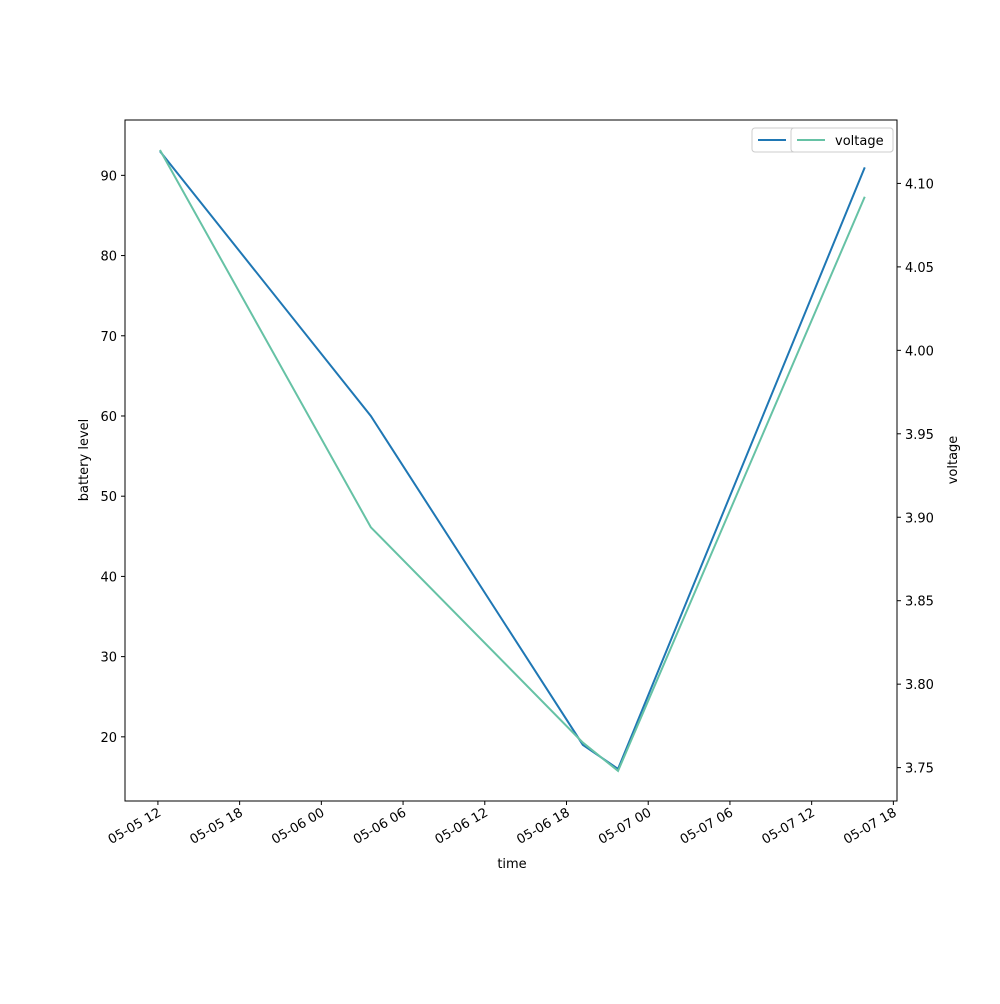 Image resolution: width=1000 pixels, height=1004 pixels. I want to click on y-tick-label: 40, so click(108, 577).